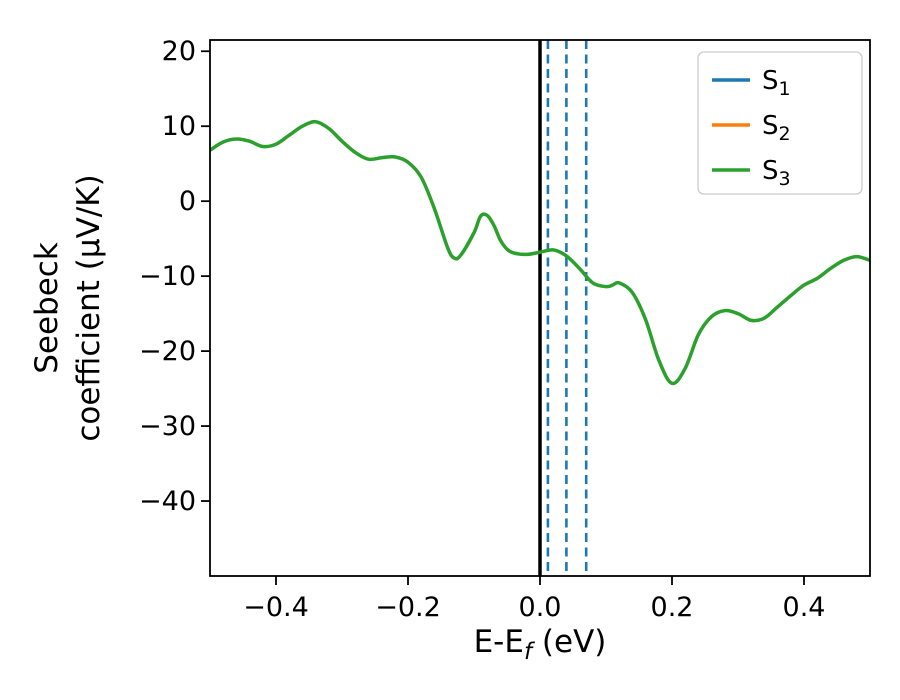  Describe the element at coordinates (776, 128) in the screenshot. I see `legend-label-s2: S2` at that location.